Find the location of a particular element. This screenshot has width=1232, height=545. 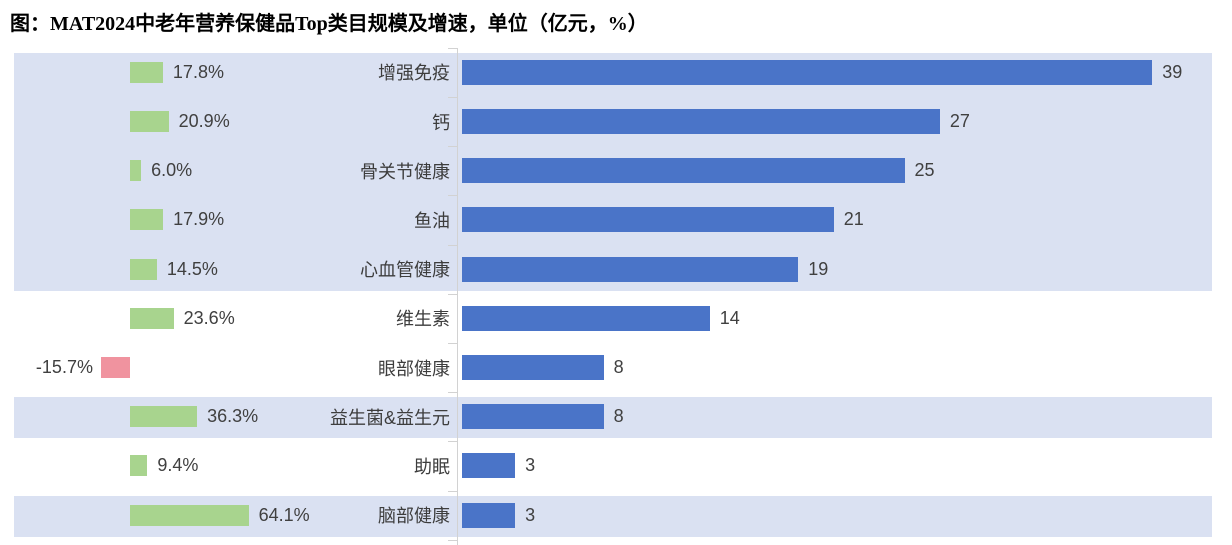

growth-value-label: 17.8% is located at coordinates (198, 71).